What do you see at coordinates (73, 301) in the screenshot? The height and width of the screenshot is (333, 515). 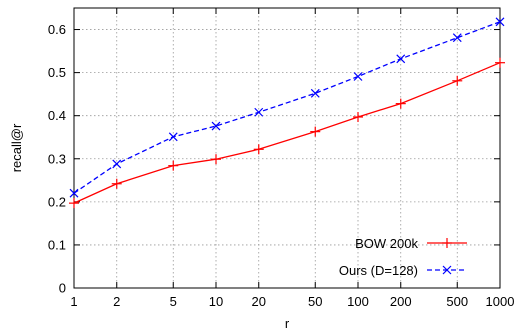 I see `x-tick-label: 1` at bounding box center [73, 301].